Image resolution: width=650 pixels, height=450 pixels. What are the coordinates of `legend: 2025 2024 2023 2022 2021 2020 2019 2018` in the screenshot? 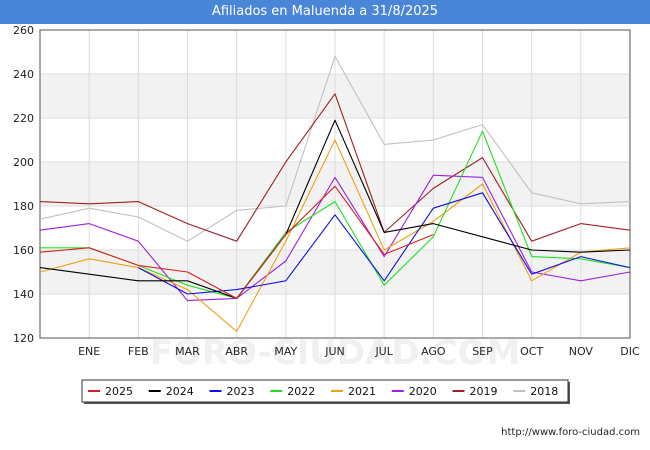 It's located at (325, 391).